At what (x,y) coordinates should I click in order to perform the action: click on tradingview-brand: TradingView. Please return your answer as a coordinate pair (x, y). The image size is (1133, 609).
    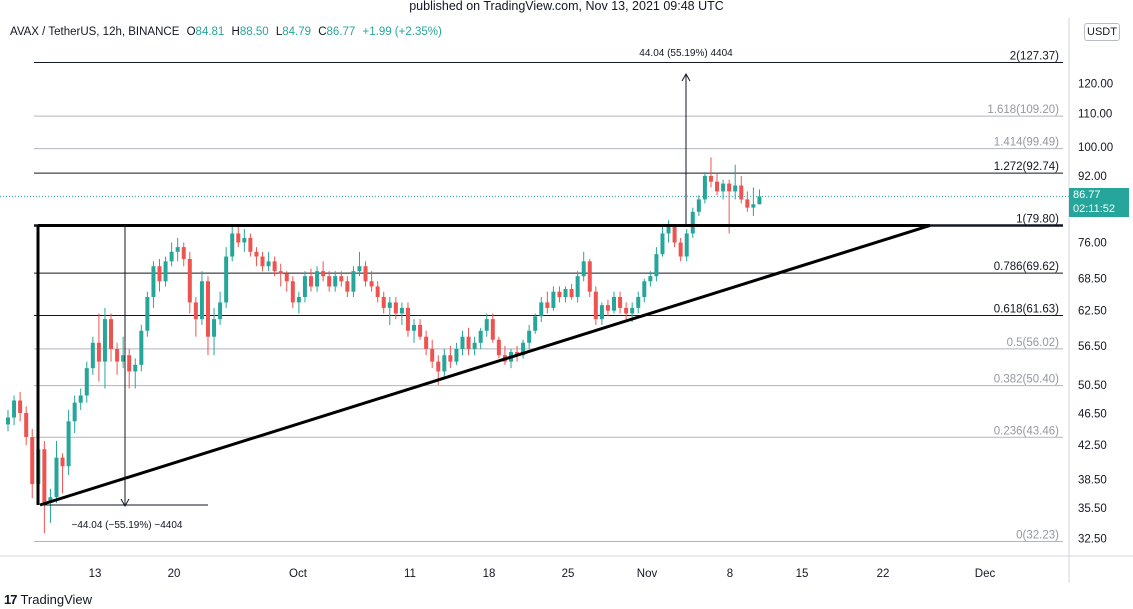
    Looking at the image, I should click on (56, 599).